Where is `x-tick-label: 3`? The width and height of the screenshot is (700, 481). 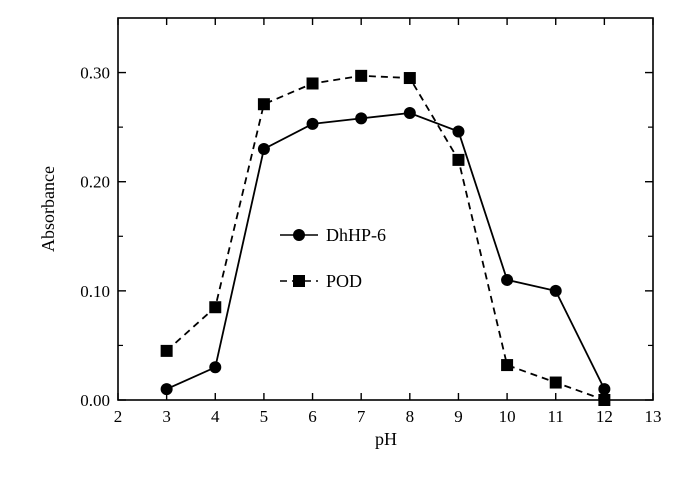
x-tick-label: 3 is located at coordinates (166, 416).